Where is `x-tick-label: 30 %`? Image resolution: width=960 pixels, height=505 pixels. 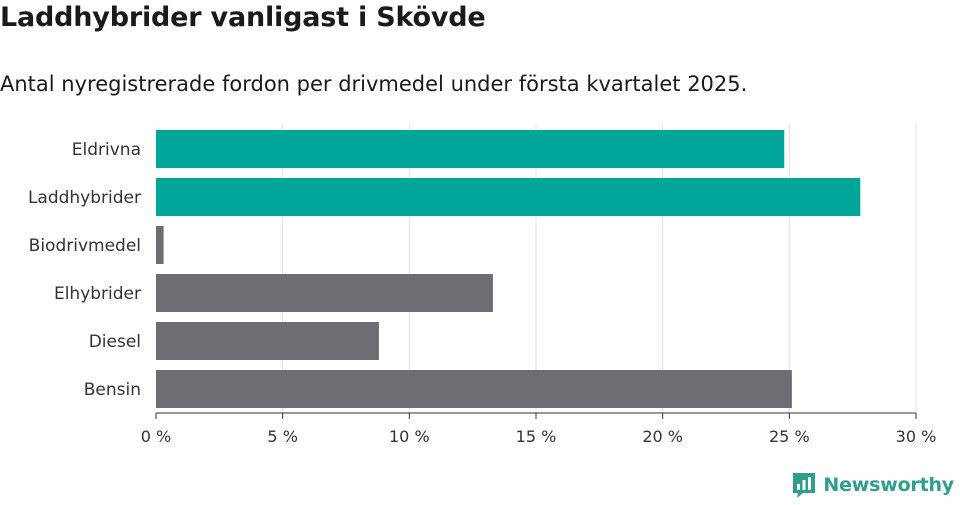 x-tick-label: 30 % is located at coordinates (916, 436).